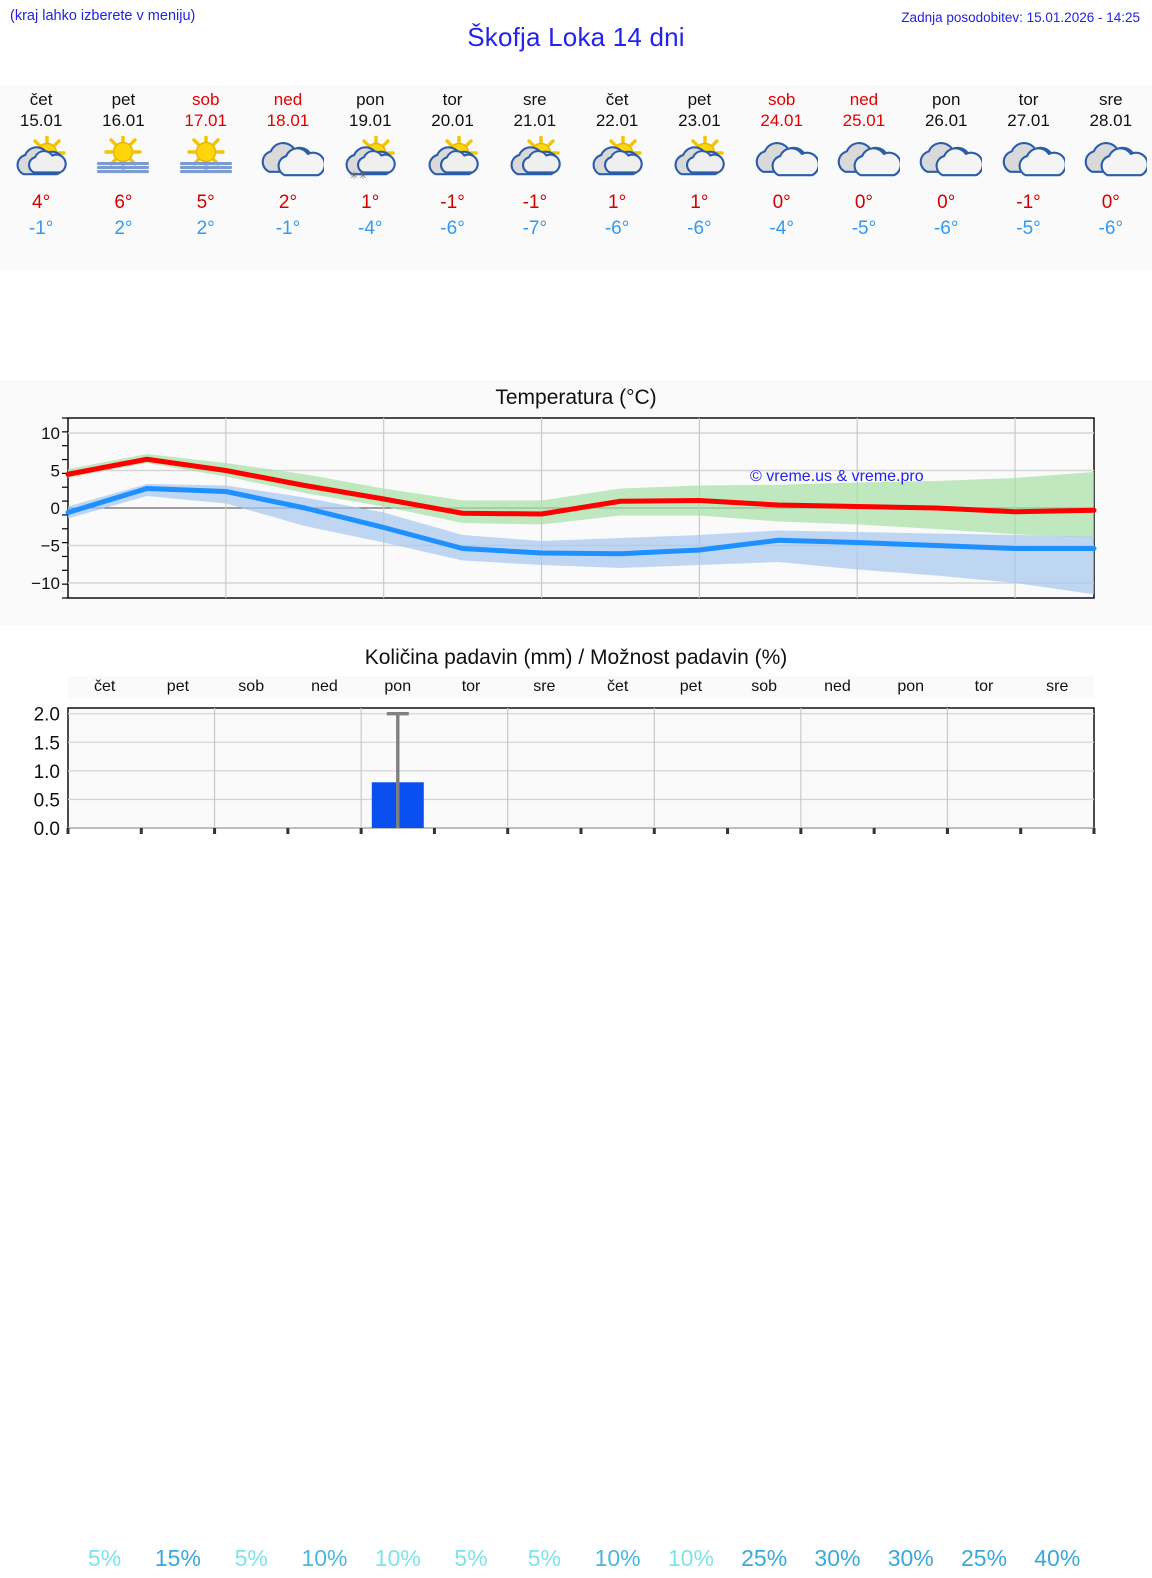 This screenshot has height=1578, width=1152. What do you see at coordinates (837, 476) in the screenshot?
I see `copyright-label: © vreme.us & vreme.pro` at bounding box center [837, 476].